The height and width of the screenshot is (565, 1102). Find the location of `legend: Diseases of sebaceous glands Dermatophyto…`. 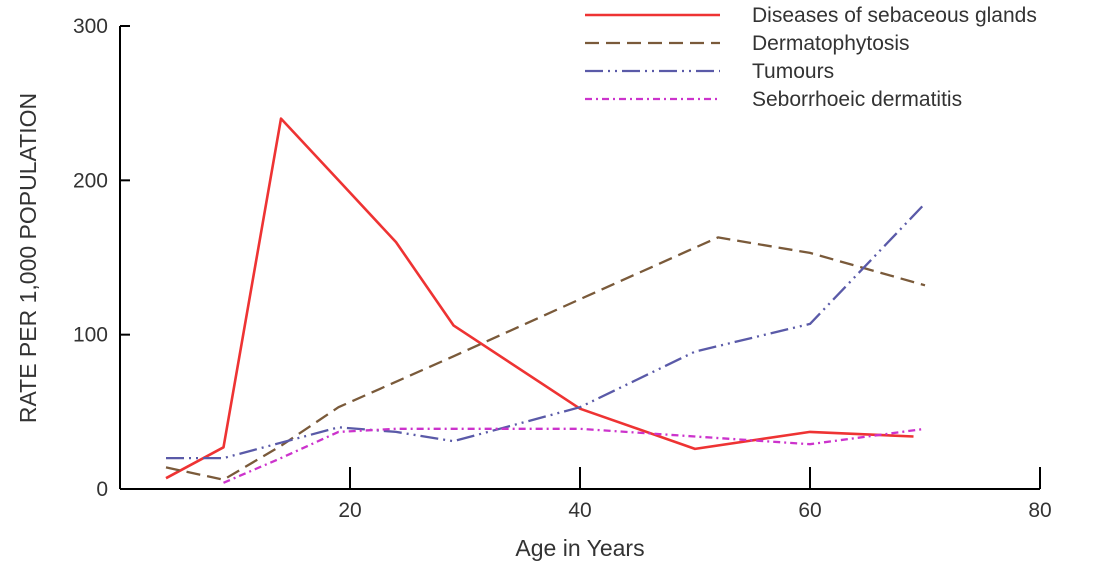

legend: Diseases of sebaceous glands Dermatophyto… is located at coordinates (811, 57).